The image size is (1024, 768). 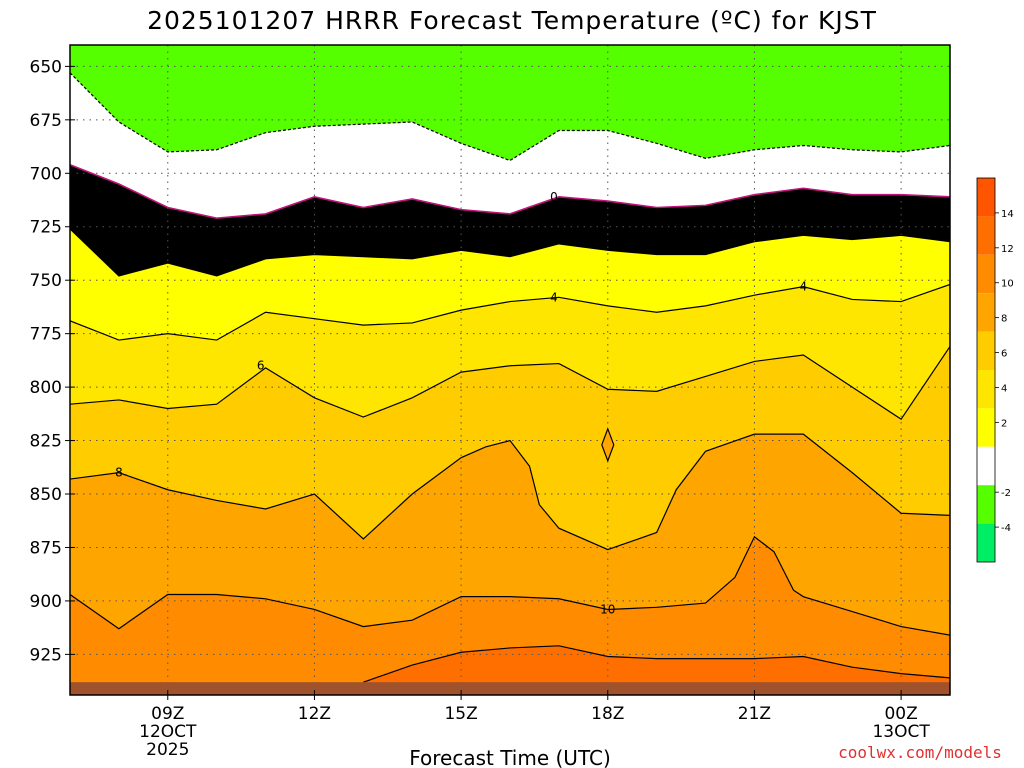 I want to click on colorbar-tick-label: 2, so click(x=1004, y=423).